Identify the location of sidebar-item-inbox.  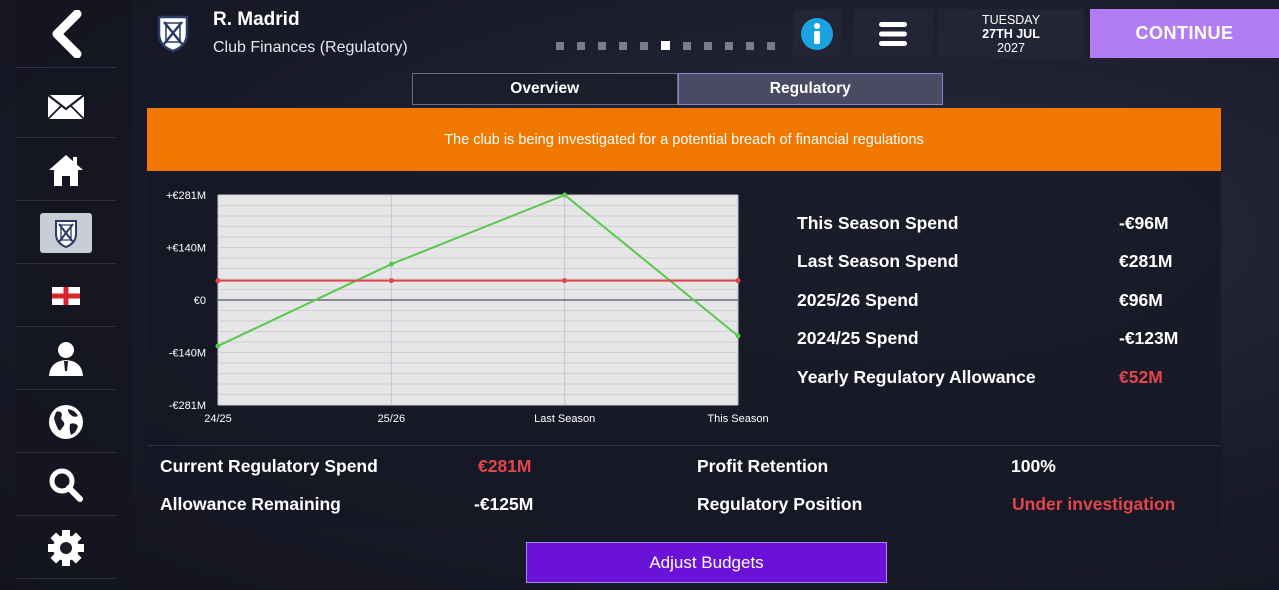
(66, 107).